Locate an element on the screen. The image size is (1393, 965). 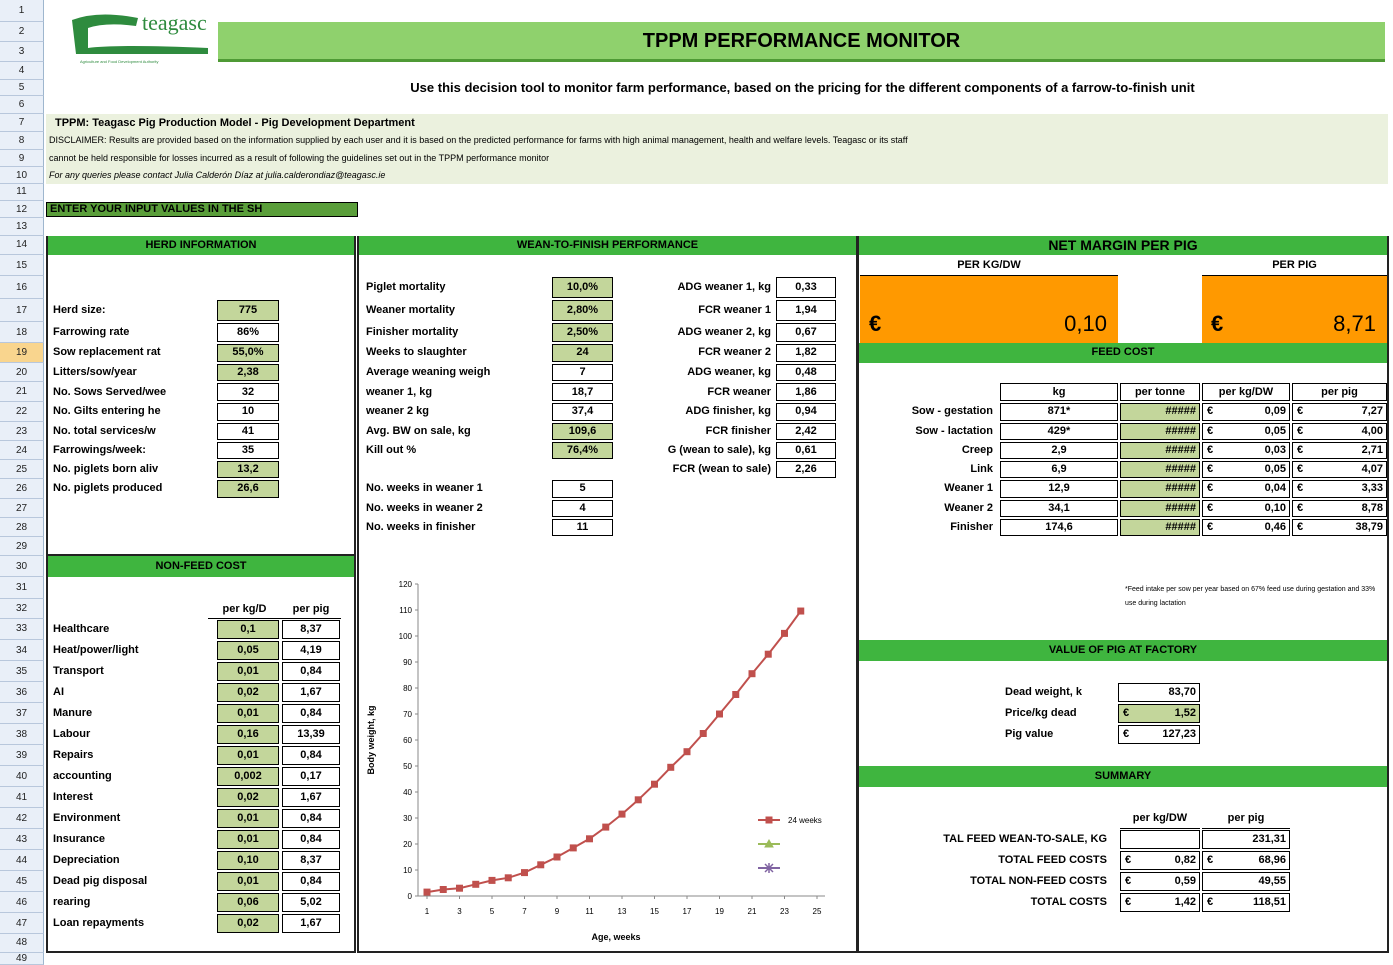
field-value: 4 is located at coordinates (582, 508).